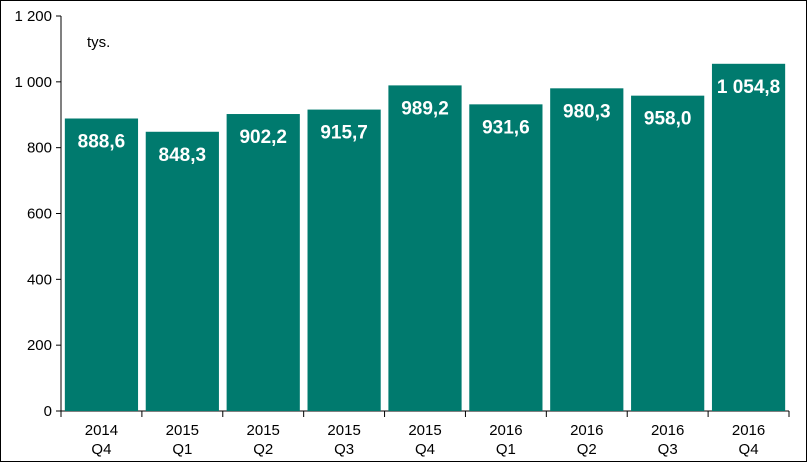 The image size is (807, 462). Describe the element at coordinates (98, 42) in the screenshot. I see `unit-label: tys.` at that location.